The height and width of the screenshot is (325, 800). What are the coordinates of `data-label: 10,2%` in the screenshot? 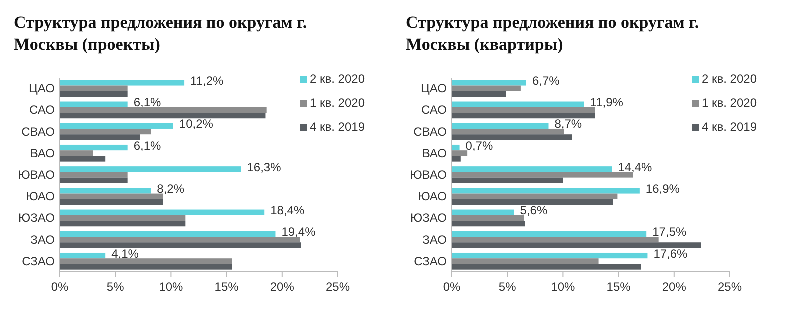 It's located at (196, 124).